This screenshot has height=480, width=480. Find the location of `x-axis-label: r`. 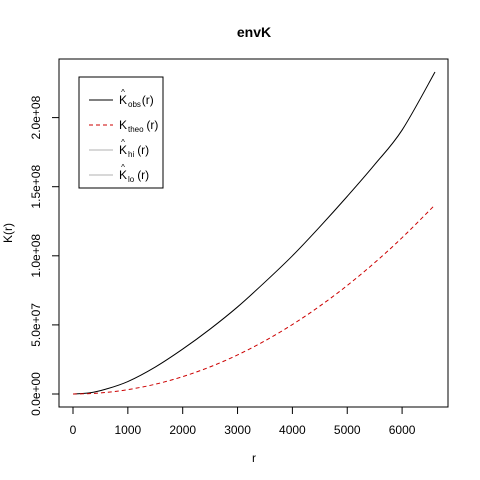

x-axis-label: r is located at coordinates (254, 458).